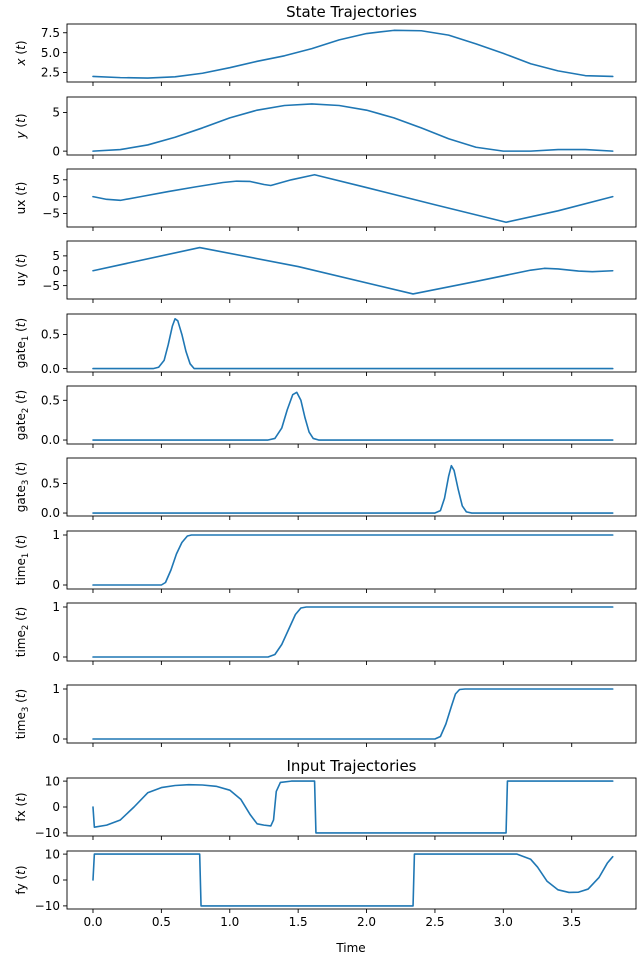 This screenshot has height=960, width=640. I want to click on panel-fy: −10 0 10 0.0 0.5 1.0 1.5 2.0 2.5 3.0 3.5 fy (t), so click(325, 888).